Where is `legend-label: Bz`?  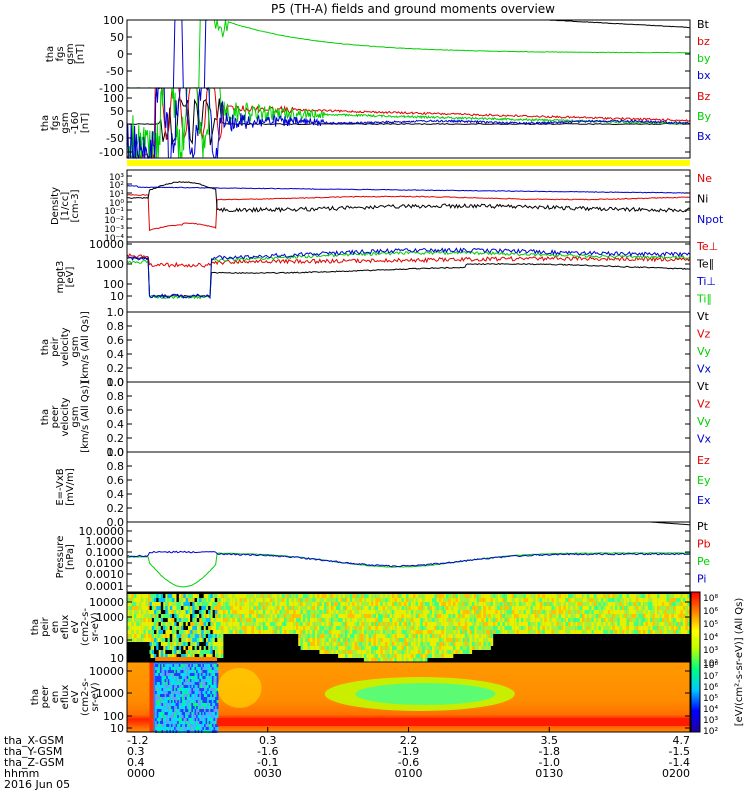
legend-label: Bz is located at coordinates (704, 96).